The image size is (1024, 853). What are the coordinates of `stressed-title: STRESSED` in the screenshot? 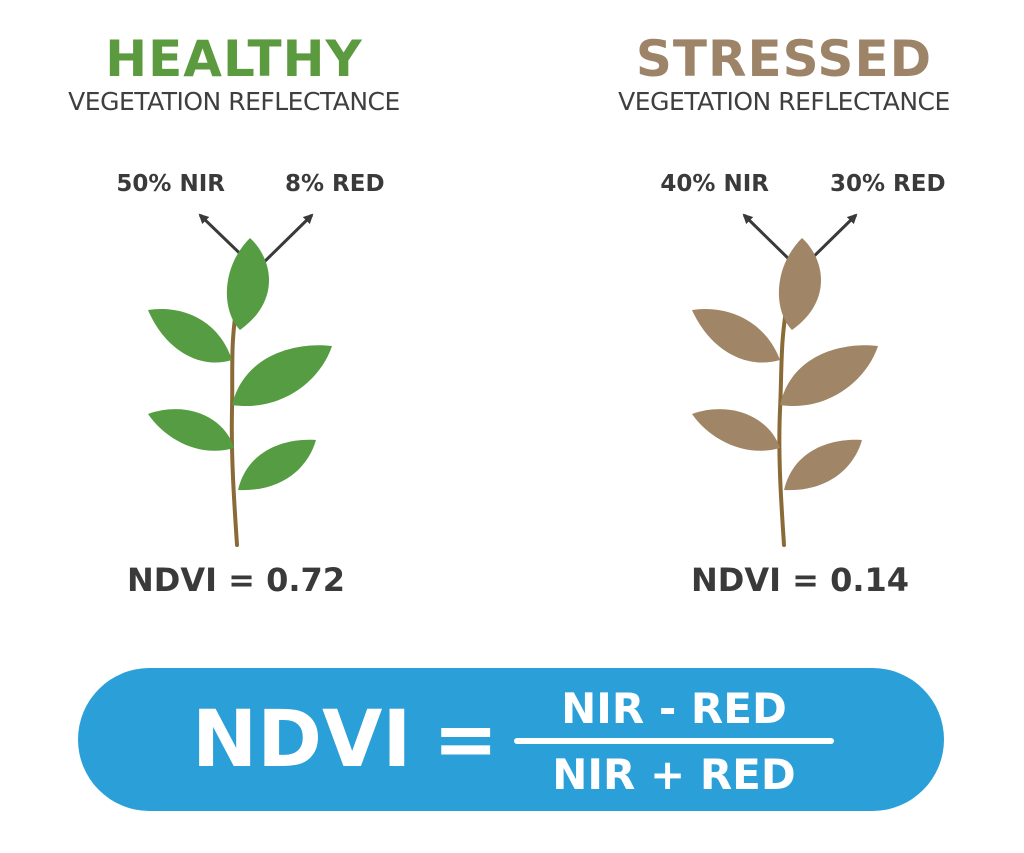 It's located at (784, 59).